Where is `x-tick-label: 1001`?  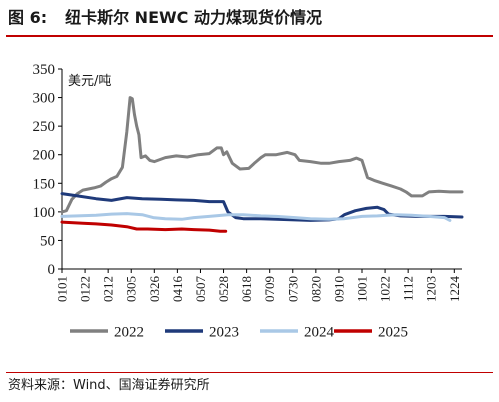
x-tick-label: 1001 is located at coordinates (362, 289).